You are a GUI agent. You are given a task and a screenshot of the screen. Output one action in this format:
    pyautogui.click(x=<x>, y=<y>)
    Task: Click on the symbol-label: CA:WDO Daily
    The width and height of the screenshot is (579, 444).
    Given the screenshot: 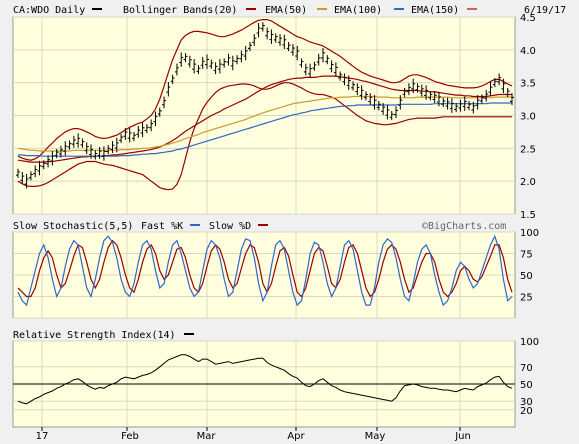 What is the action you would take?
    pyautogui.click(x=49, y=10)
    